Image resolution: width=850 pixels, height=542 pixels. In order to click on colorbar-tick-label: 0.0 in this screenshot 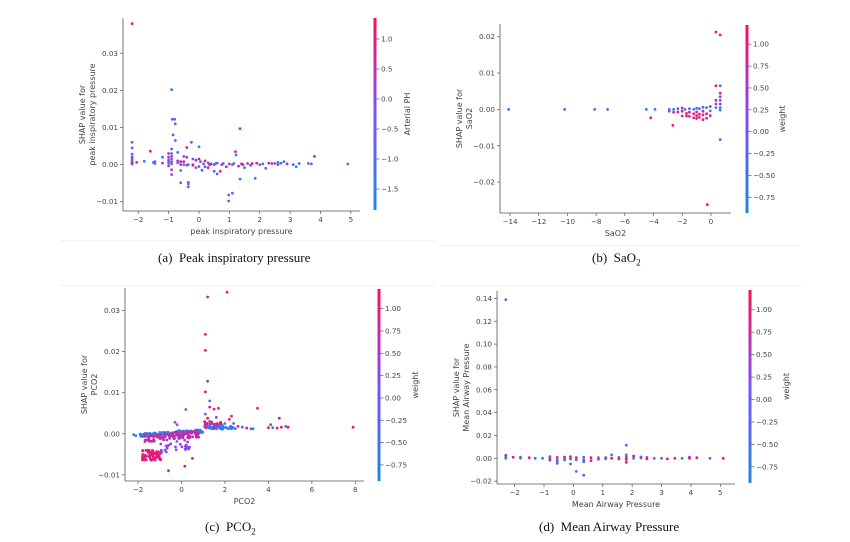, I will do `click(387, 99)`.